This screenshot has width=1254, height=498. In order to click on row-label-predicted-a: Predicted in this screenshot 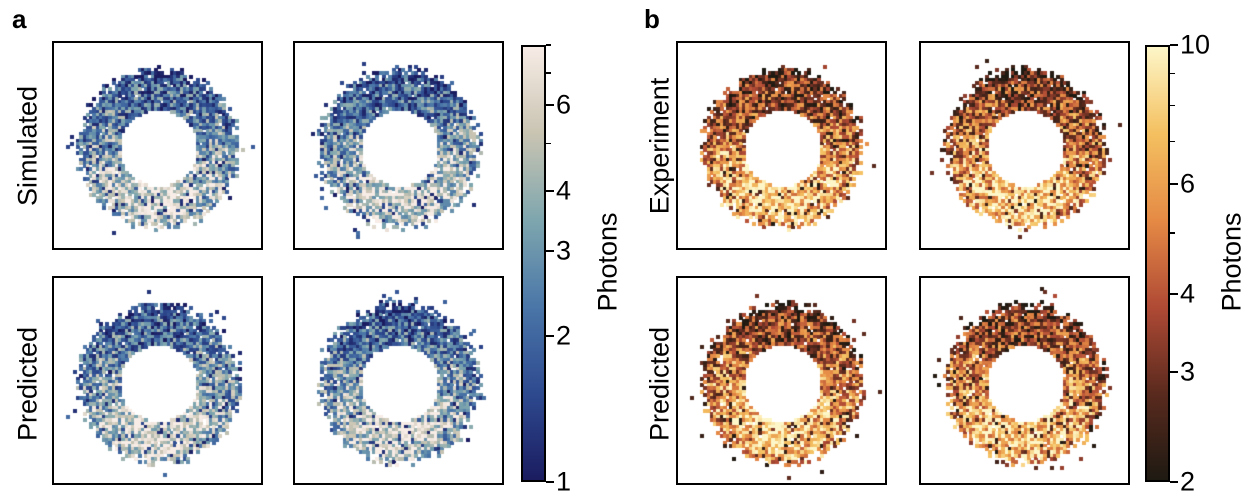, I will do `click(27, 384)`.